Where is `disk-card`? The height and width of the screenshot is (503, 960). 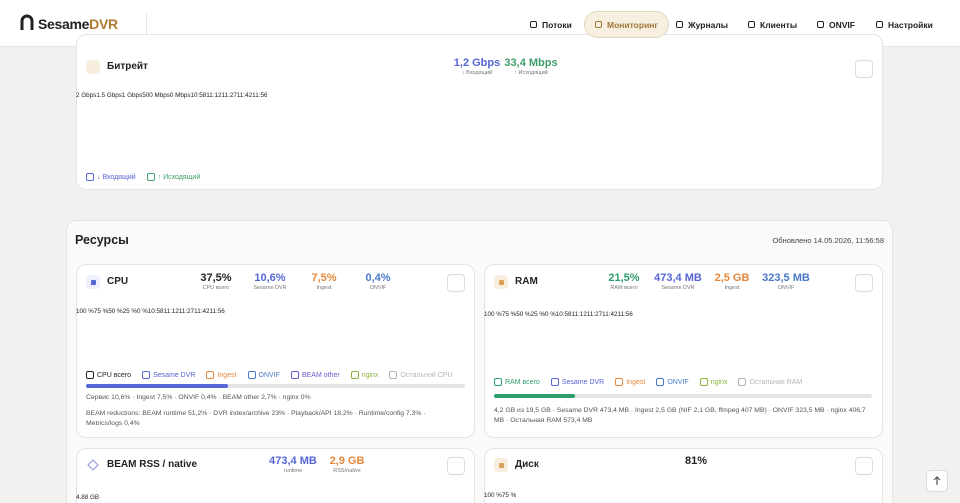 disk-card is located at coordinates (683, 475).